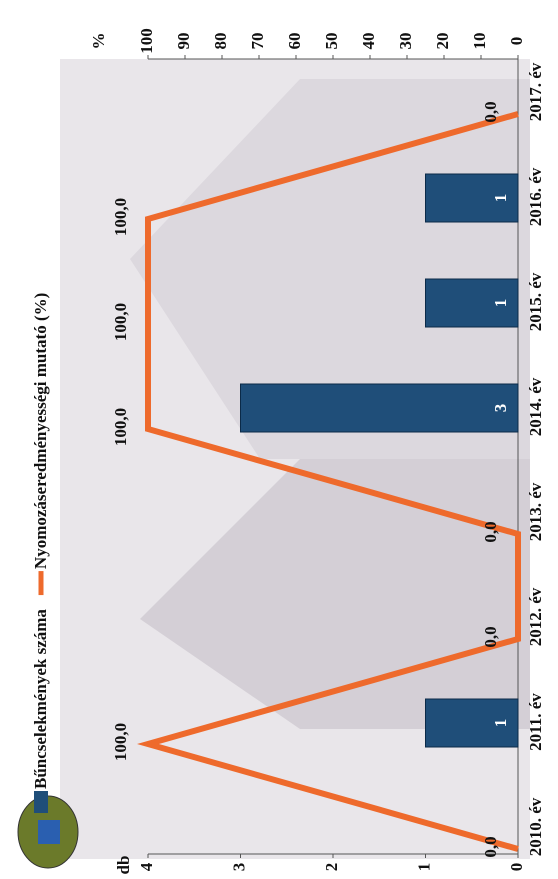  Describe the element at coordinates (535, 196) in the screenshot. I see `x-tick-label: 2016. év` at that location.